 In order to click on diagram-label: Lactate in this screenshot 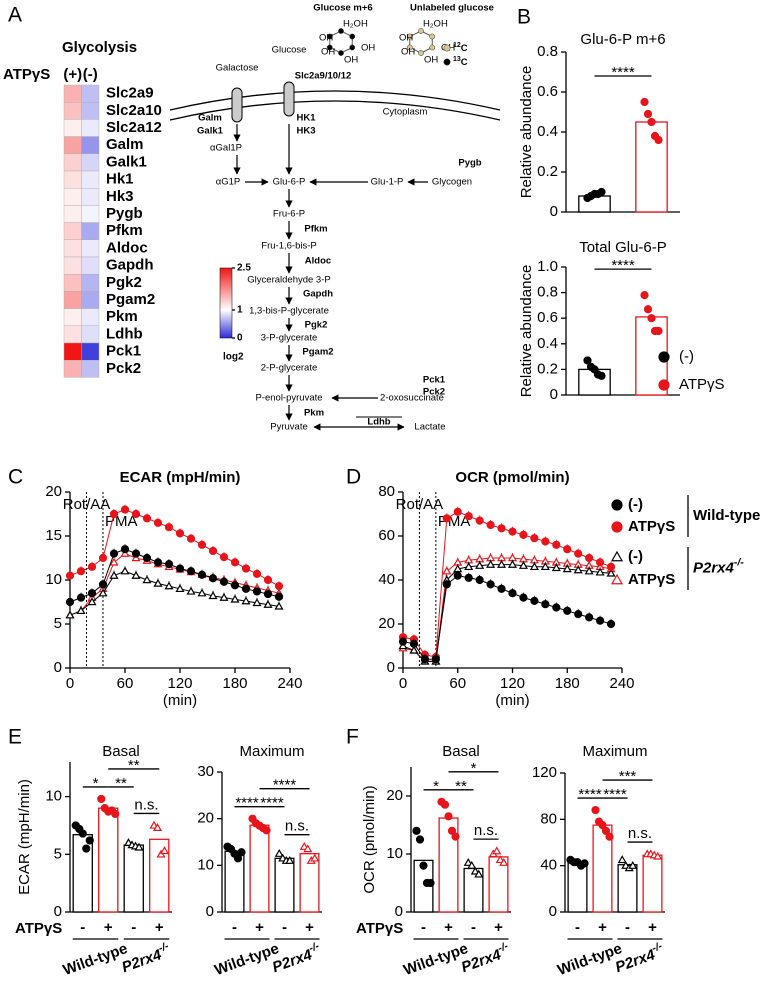, I will do `click(429, 427)`.